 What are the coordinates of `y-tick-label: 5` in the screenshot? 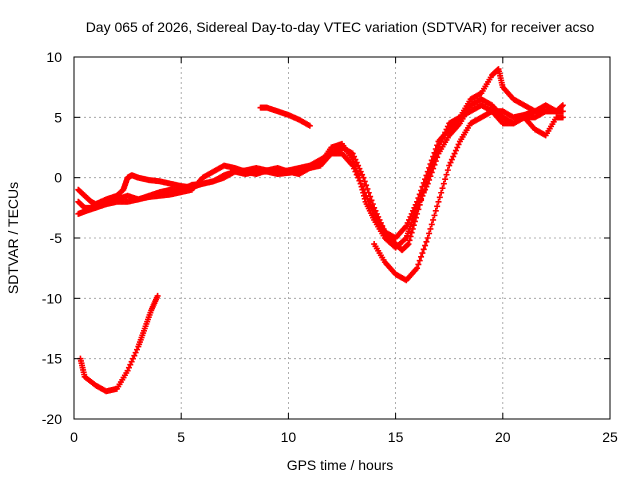 It's located at (58, 117).